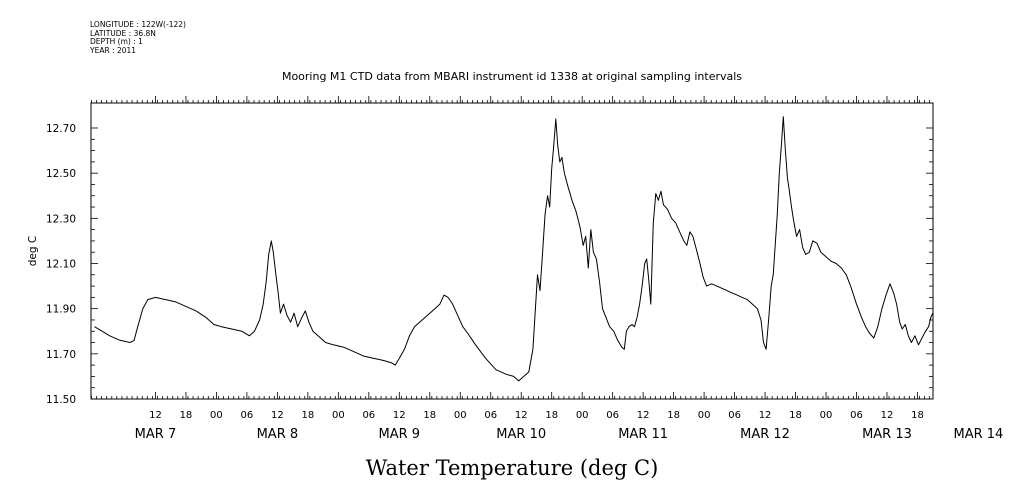 The height and width of the screenshot is (504, 1009). What do you see at coordinates (512, 468) in the screenshot?
I see `x-axis-label: Water Temperature (deg C)` at bounding box center [512, 468].